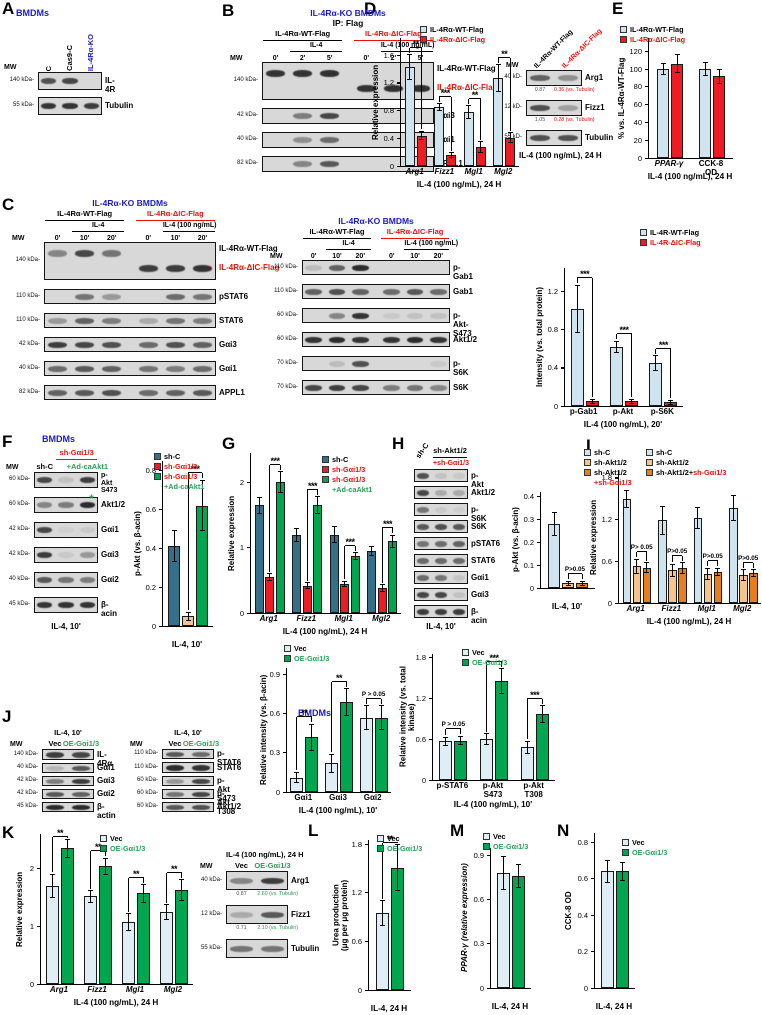 The height and width of the screenshot is (1015, 762). Describe the element at coordinates (61, 794) in the screenshot. I see `blot-row: 42 kDa- Gαi2` at that location.